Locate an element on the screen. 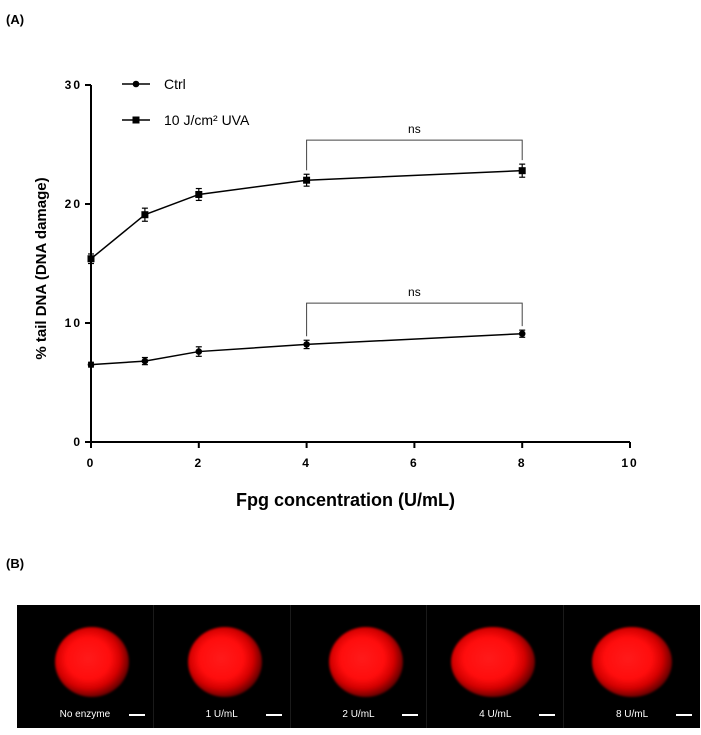 This screenshot has height=735, width=701. panel-b-label: (B) is located at coordinates (15, 563).